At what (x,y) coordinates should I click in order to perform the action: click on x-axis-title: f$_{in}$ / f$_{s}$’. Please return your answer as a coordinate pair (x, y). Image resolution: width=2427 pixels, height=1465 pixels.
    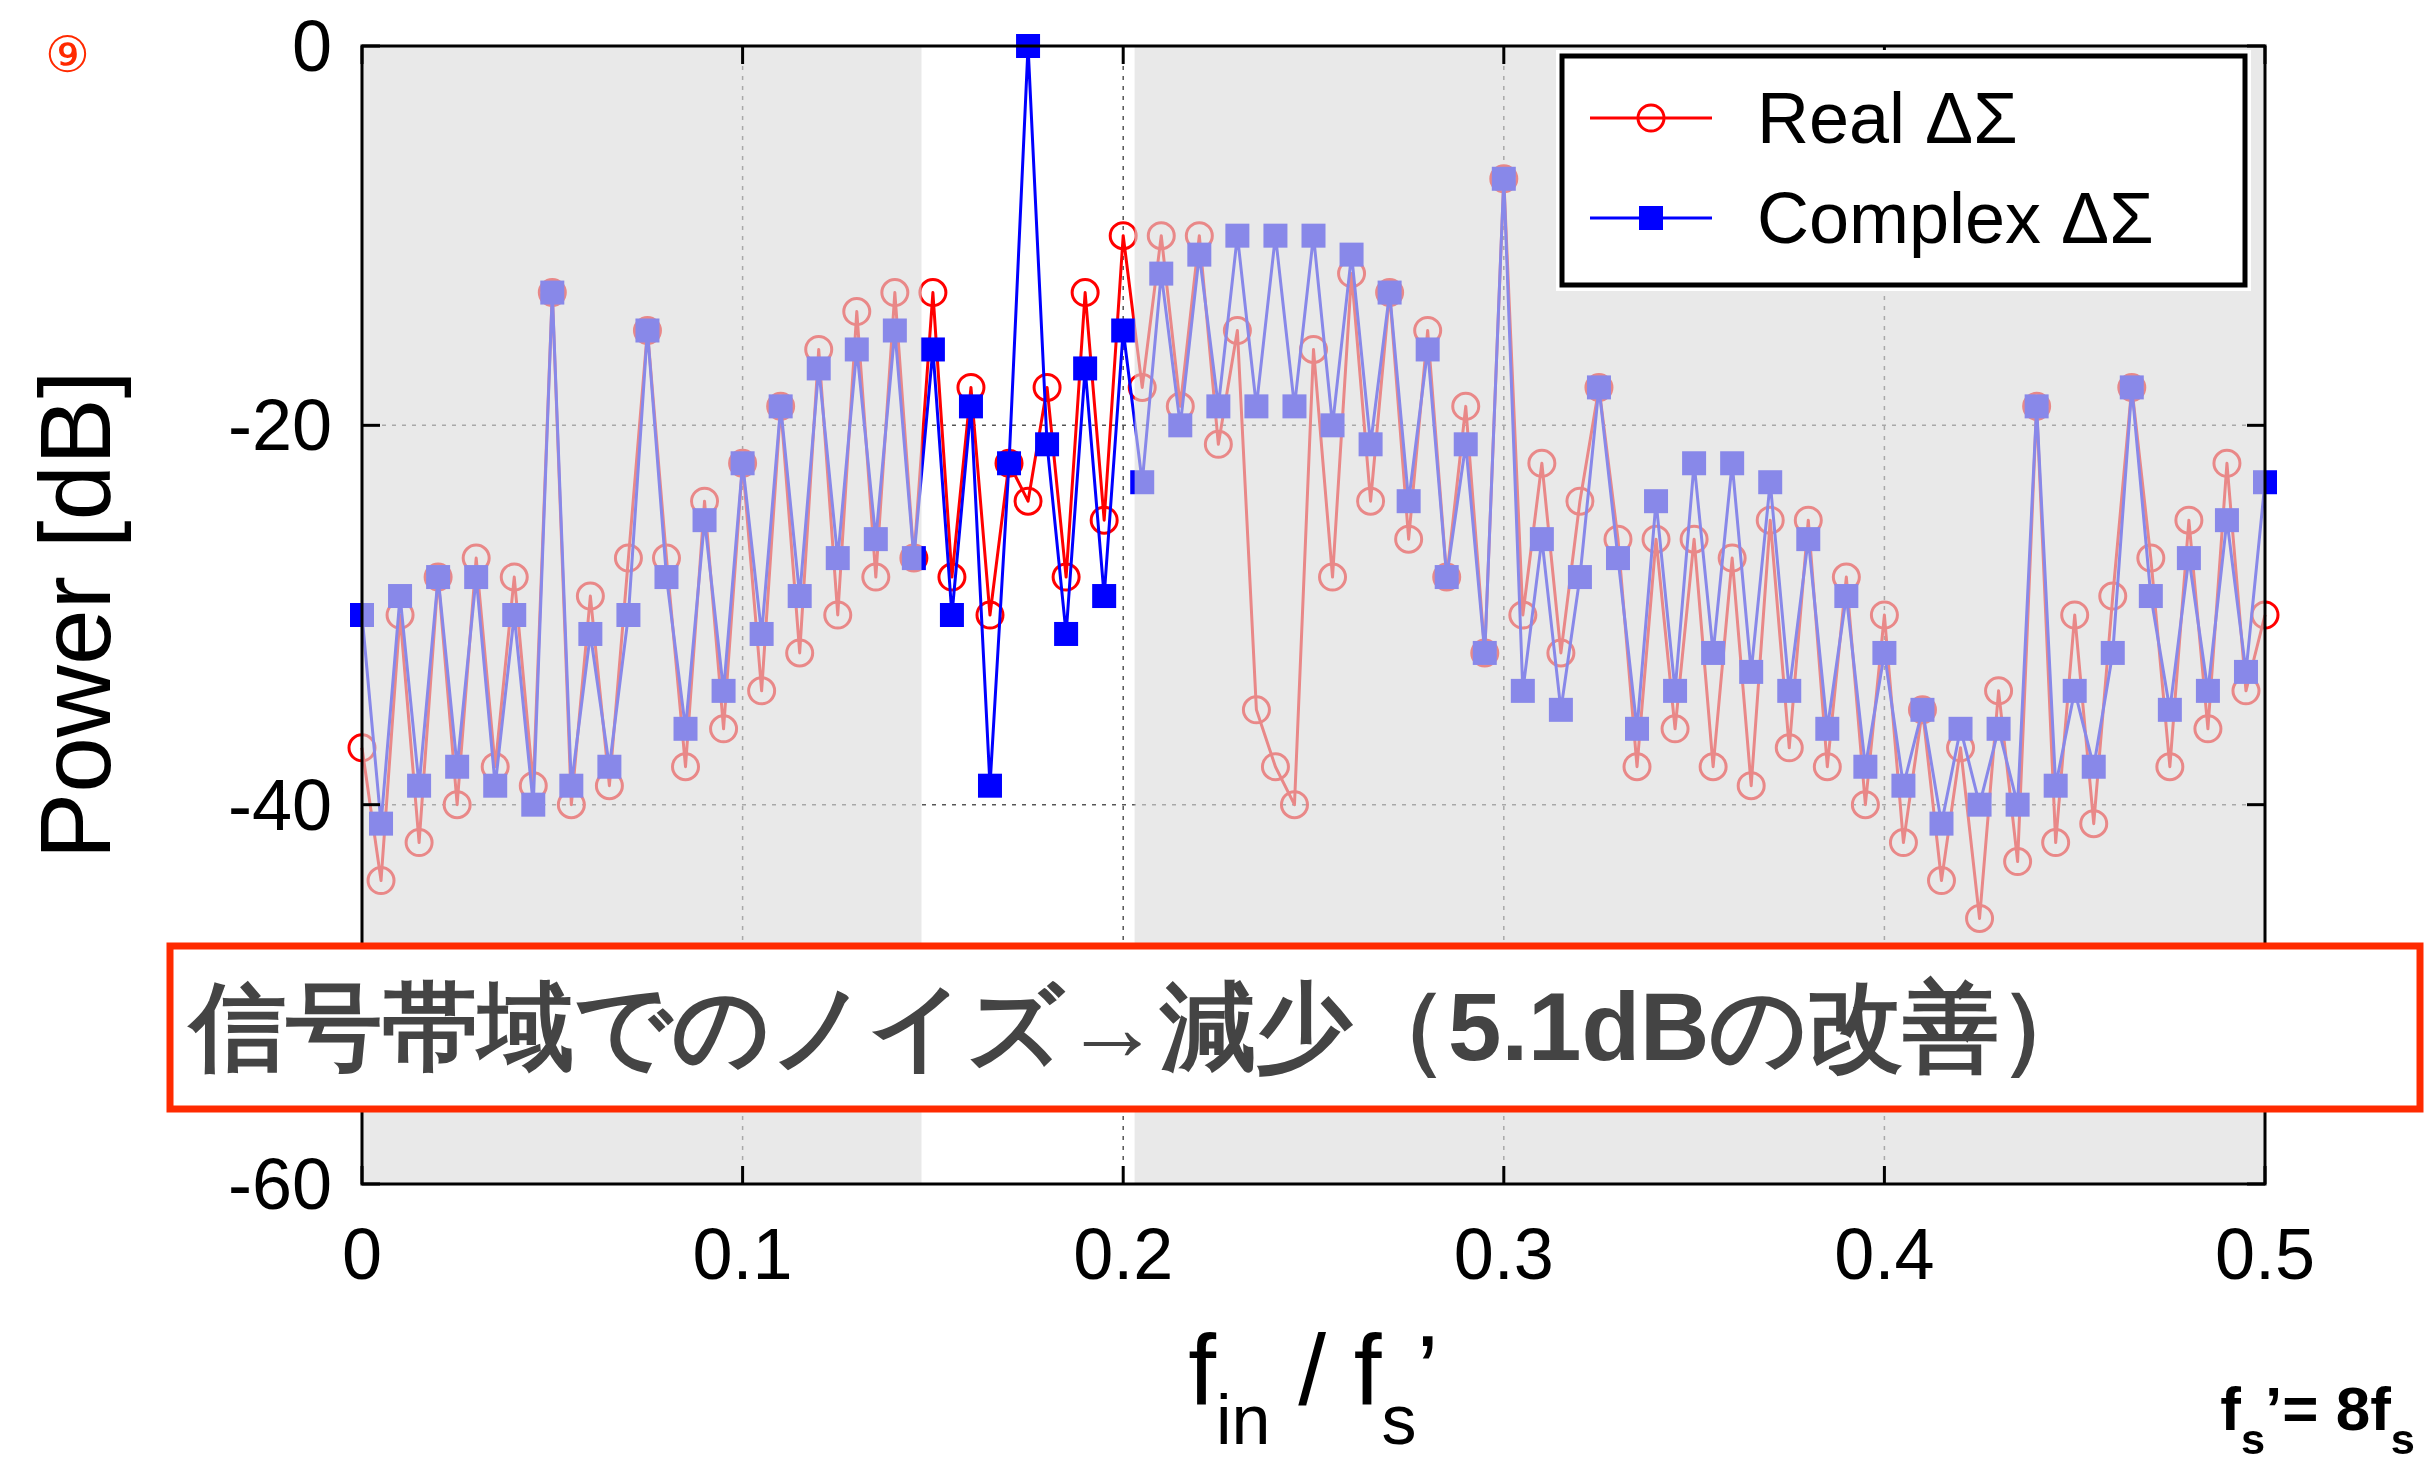
    Looking at the image, I should click on (1313, 1386).